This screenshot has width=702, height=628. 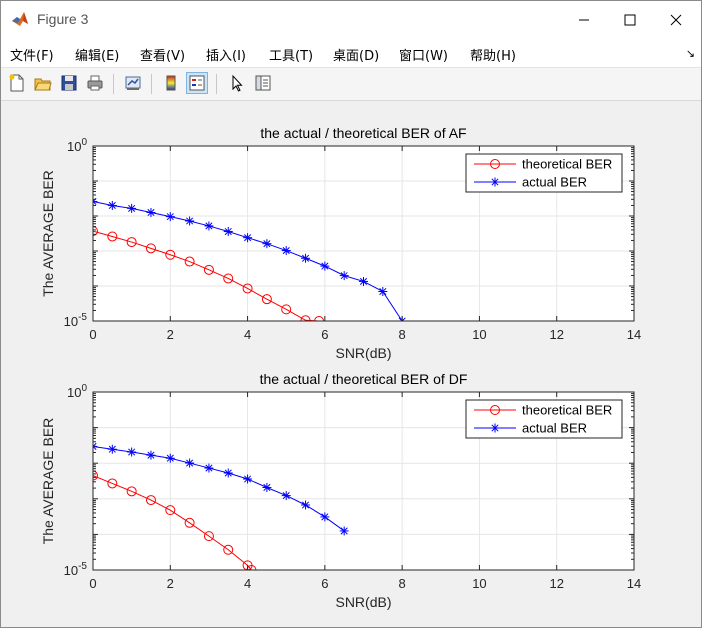 What do you see at coordinates (363, 133) in the screenshot?
I see `chart-title: the actual / theoretical BER of AF` at bounding box center [363, 133].